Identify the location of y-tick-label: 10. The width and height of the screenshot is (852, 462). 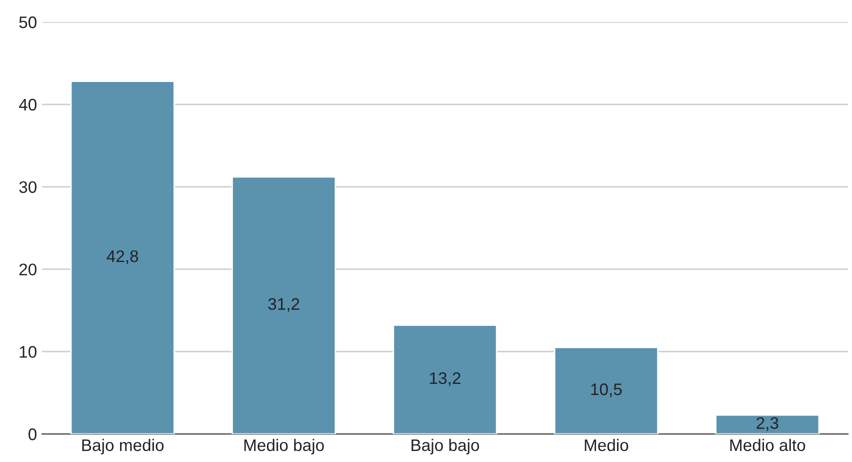
(28, 352).